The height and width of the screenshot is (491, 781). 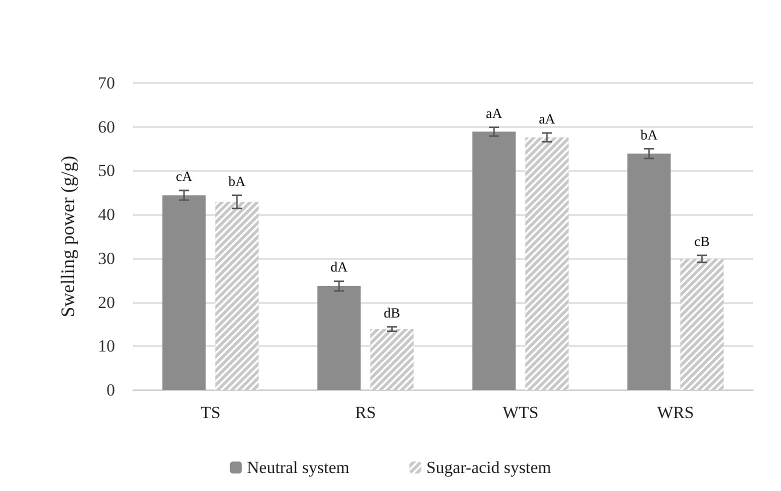 I want to click on x-tick-label: WRS, so click(x=675, y=412).